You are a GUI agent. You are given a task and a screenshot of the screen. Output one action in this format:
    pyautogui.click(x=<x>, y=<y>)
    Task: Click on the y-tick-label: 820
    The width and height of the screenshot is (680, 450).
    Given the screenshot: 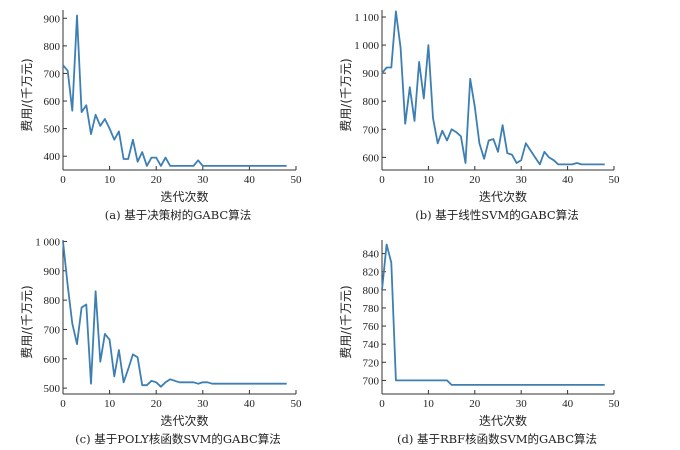 What is the action you would take?
    pyautogui.click(x=371, y=273)
    